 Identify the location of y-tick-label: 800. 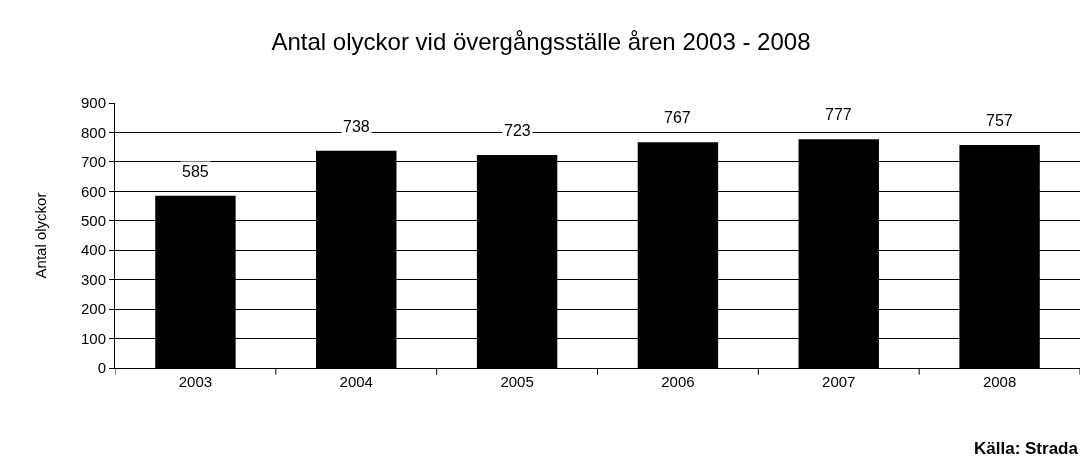
(93, 132).